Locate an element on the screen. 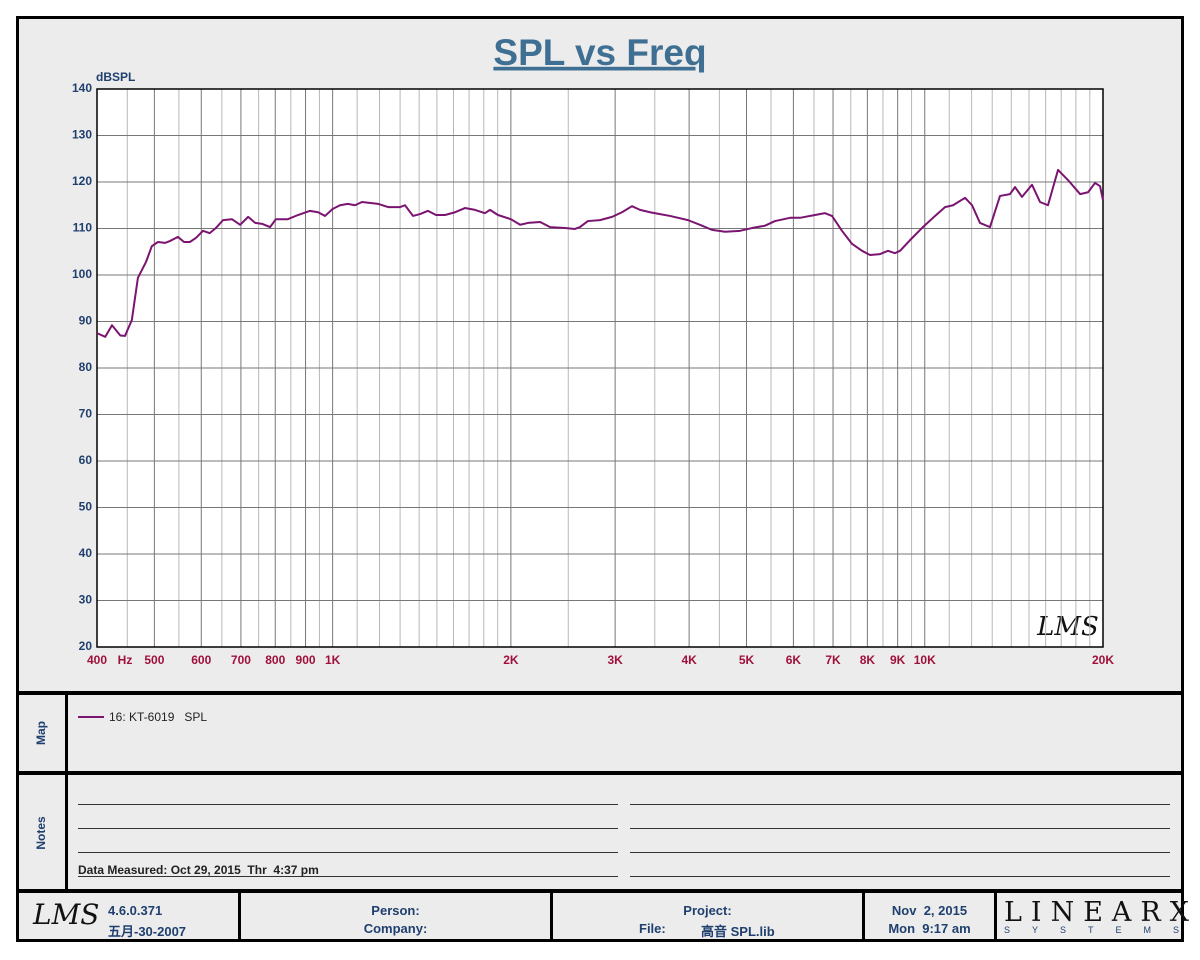 This screenshot has height=960, width=1200. y-tick-label: 70 is located at coordinates (86, 414).